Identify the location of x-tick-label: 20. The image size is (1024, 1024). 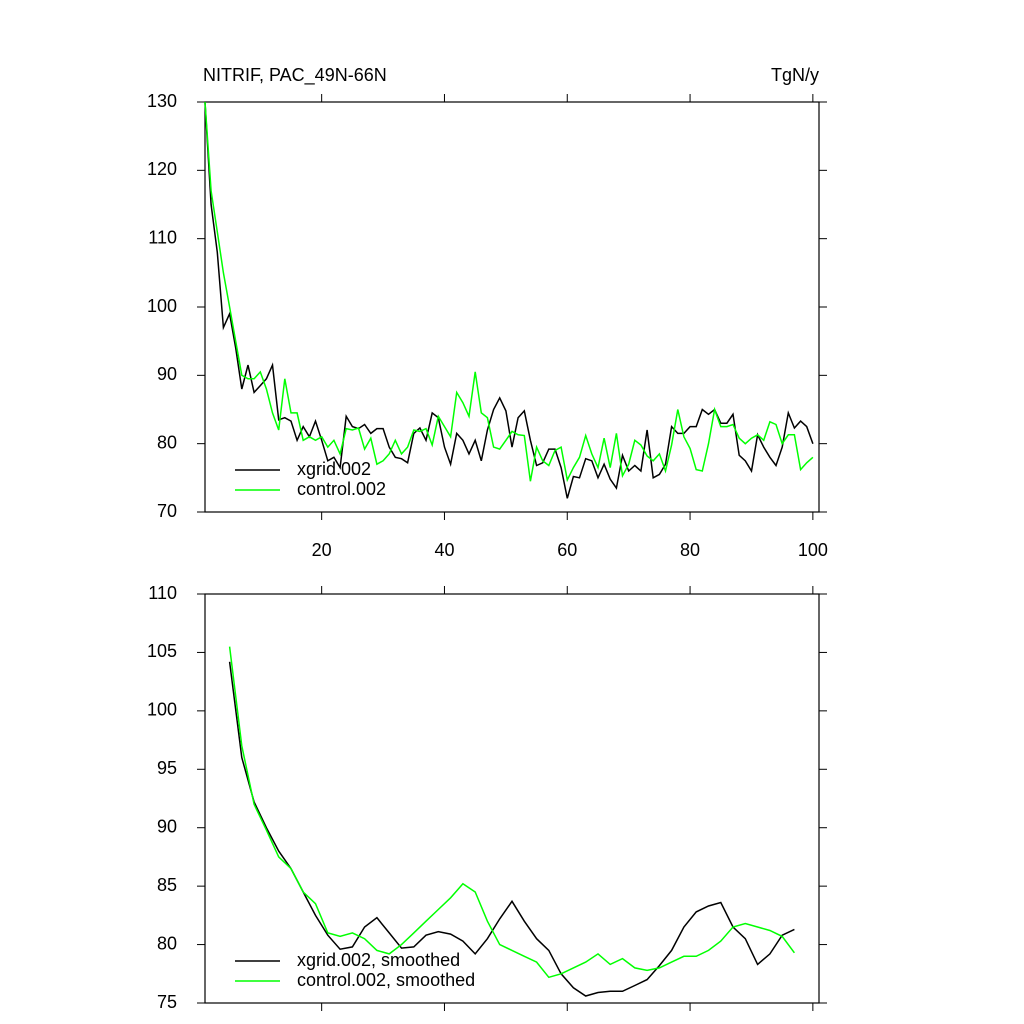
(322, 550).